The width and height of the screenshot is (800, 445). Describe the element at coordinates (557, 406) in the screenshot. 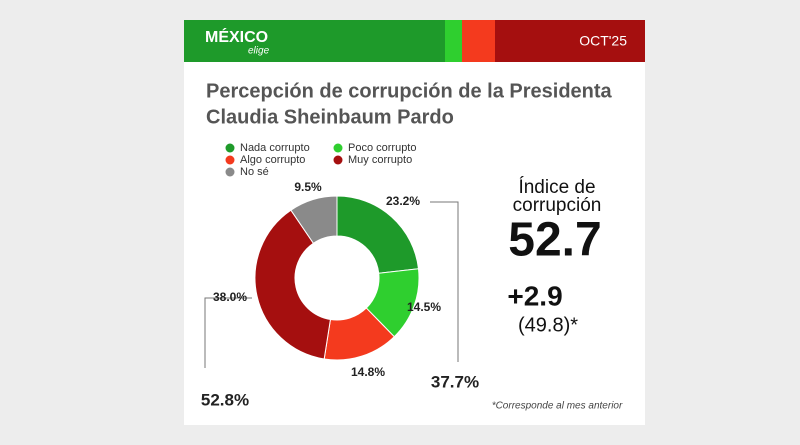

I see `footnote: *Corresponde al mes anterior` at that location.